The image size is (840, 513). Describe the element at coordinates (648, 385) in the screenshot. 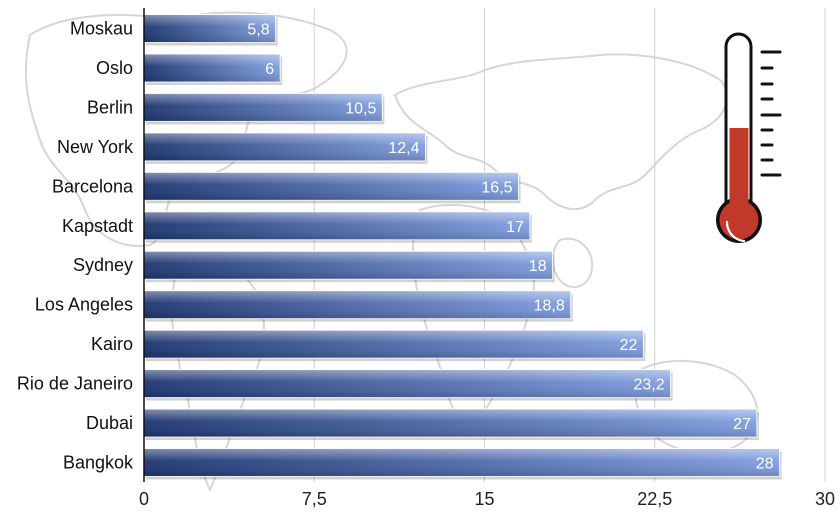

I see `bar-value-label: 23,2` at that location.